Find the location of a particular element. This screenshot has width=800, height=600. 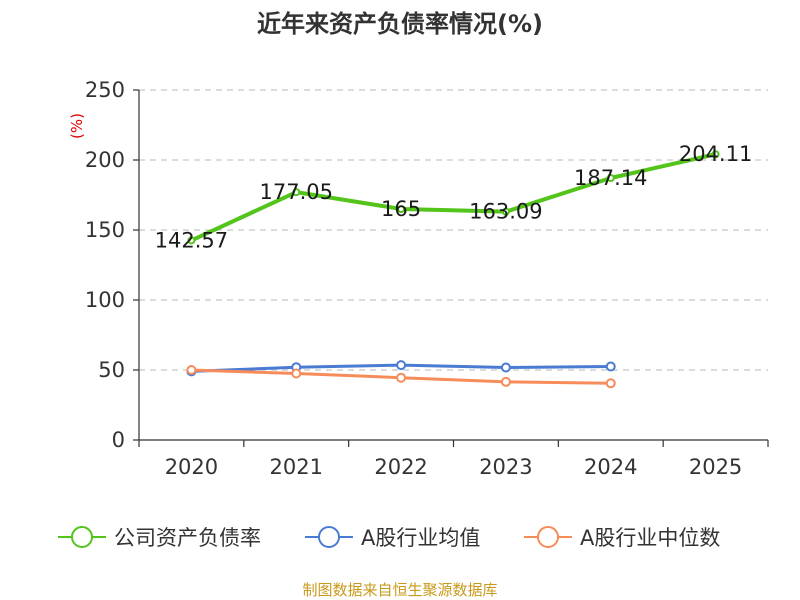

footer-source: 制图数据来自恒生聚源数据库 is located at coordinates (399, 590).